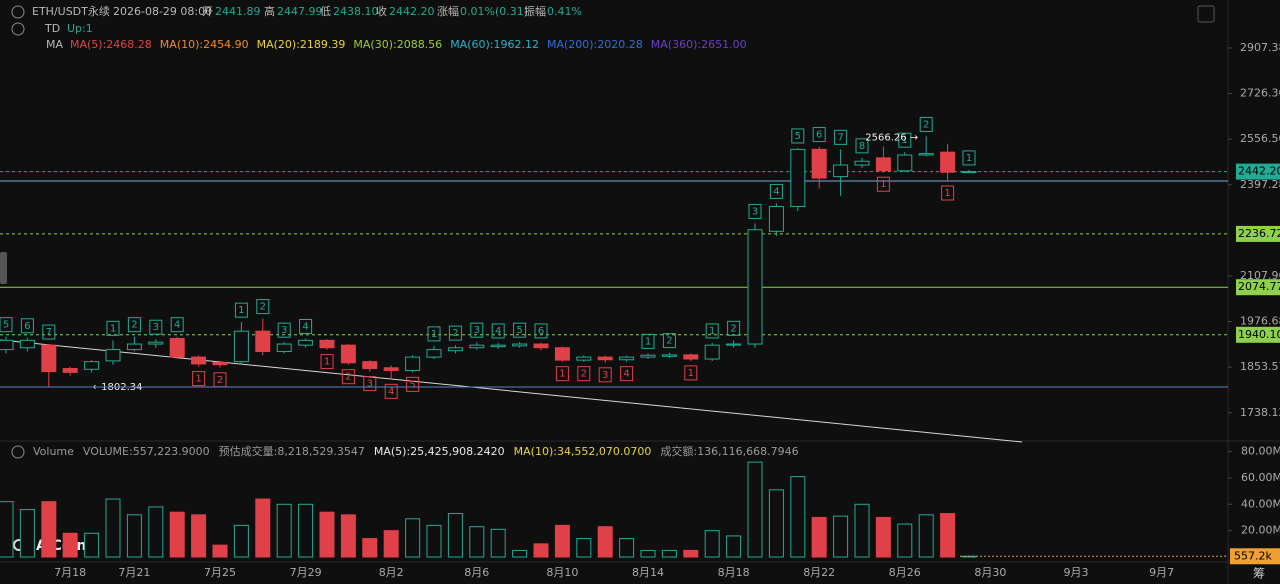 The width and height of the screenshot is (1280, 584). I want to click on x-tick-label: 8月26, so click(905, 572).